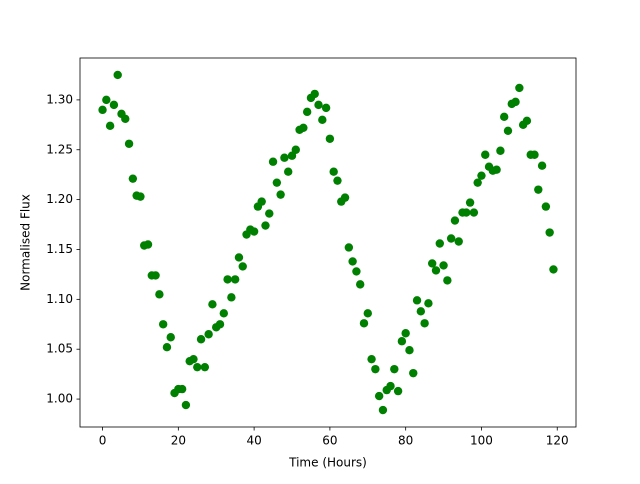 This screenshot has width=640, height=484. Describe the element at coordinates (26, 242) in the screenshot. I see `y-axis-label: Normalised Flux` at that location.